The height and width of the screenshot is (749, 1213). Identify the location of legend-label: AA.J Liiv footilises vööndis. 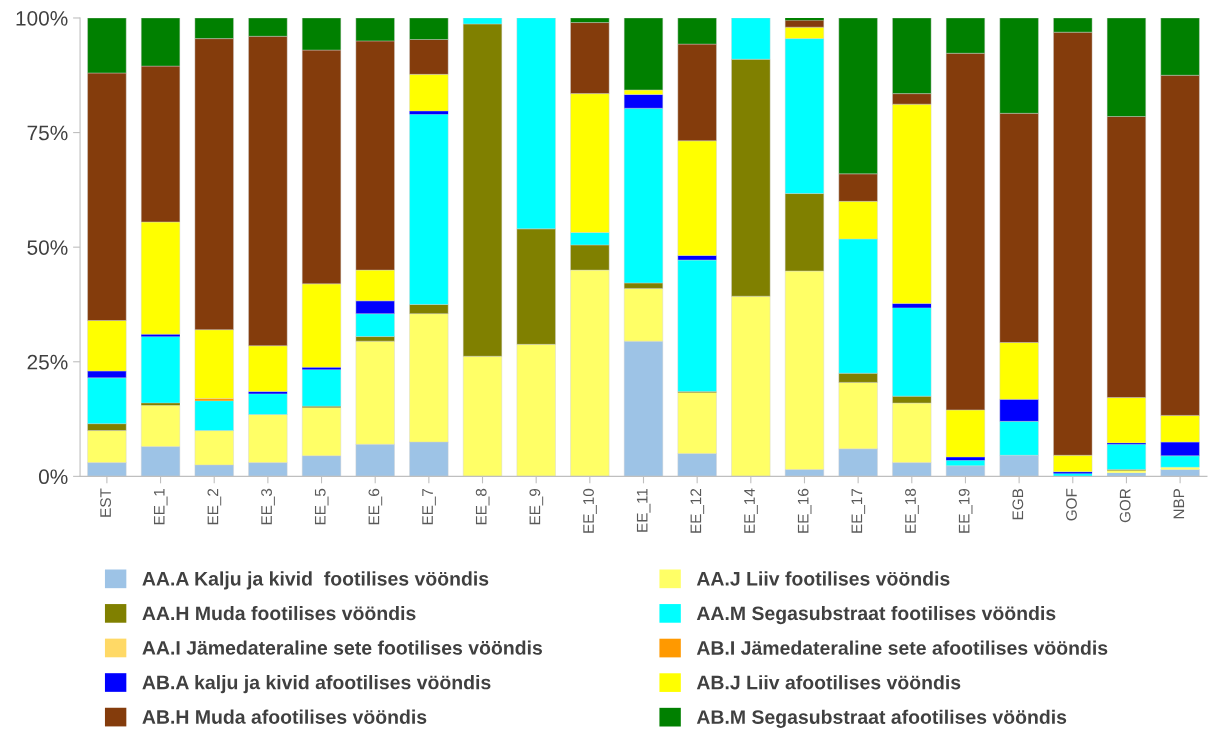
(823, 578).